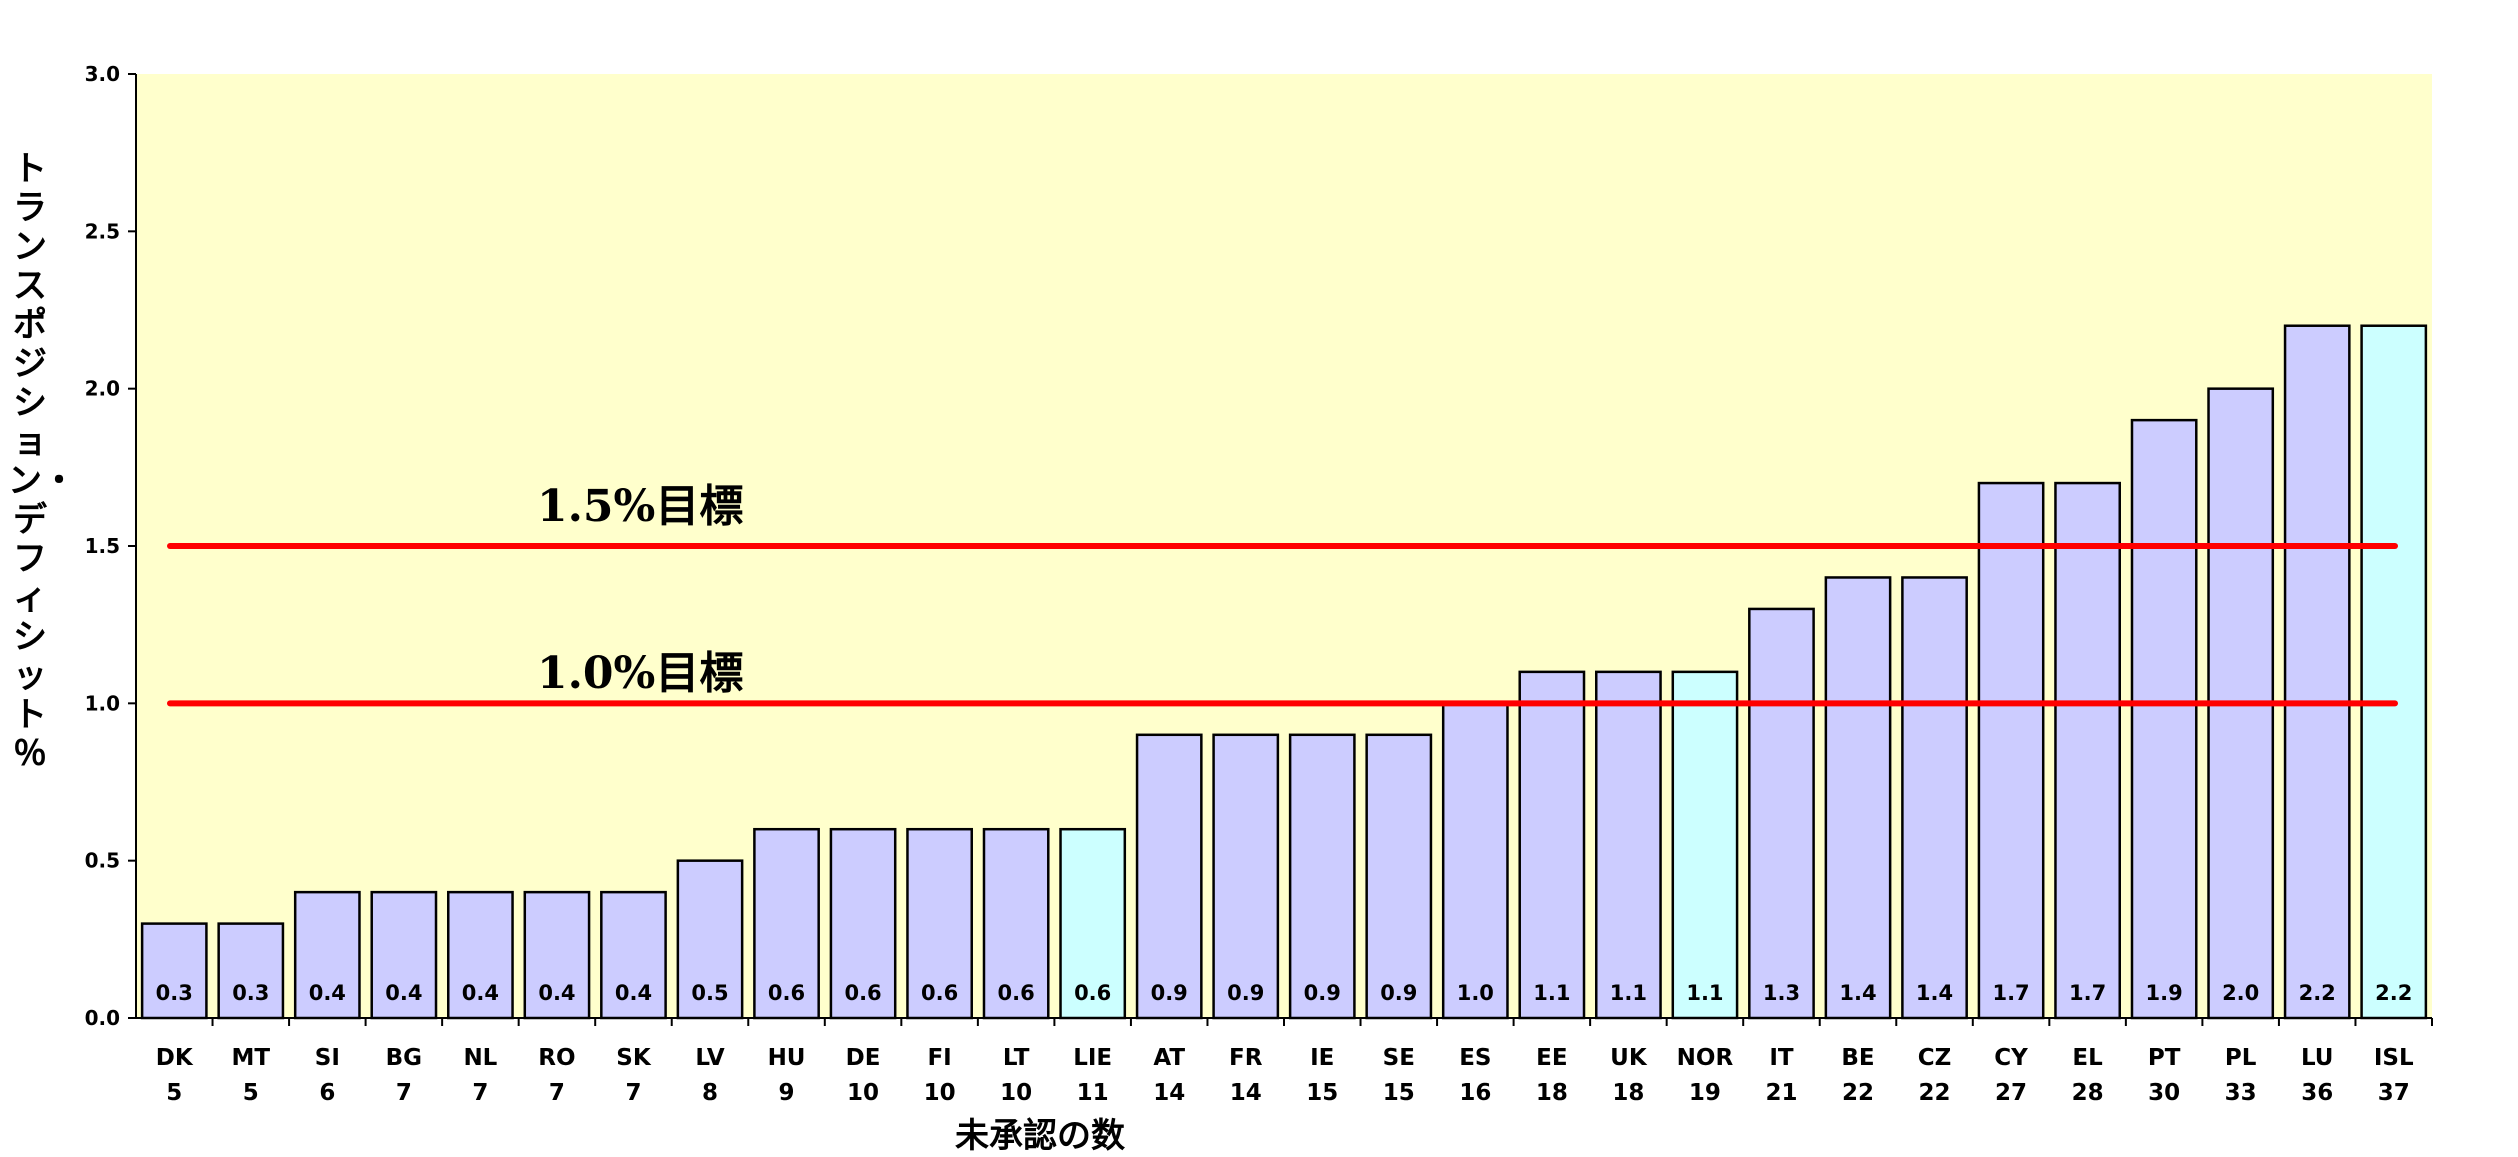  I want to click on bar-value-label: 1.3, so click(1781, 993).